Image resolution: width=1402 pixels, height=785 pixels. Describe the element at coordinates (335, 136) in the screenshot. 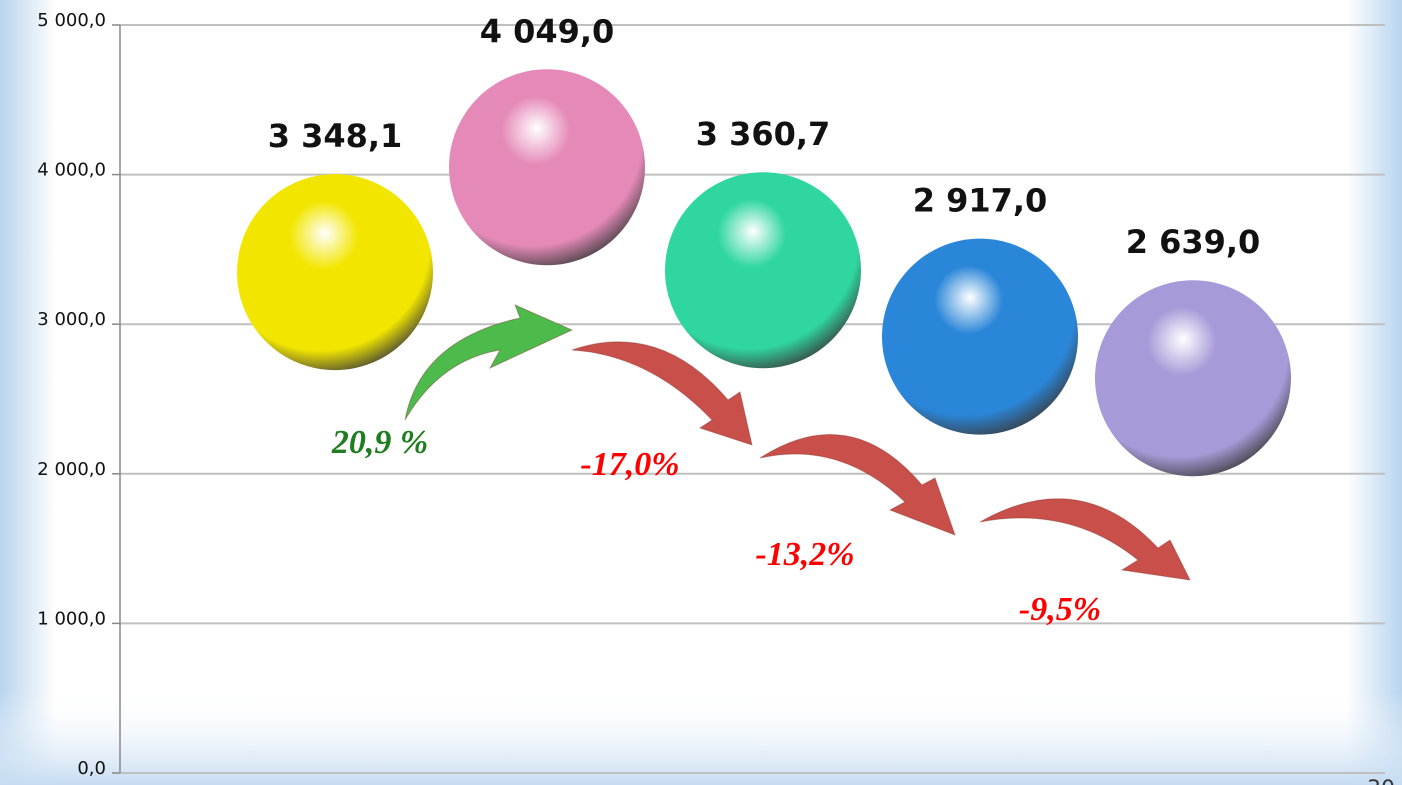

I see `value-label: 3 348,1` at that location.